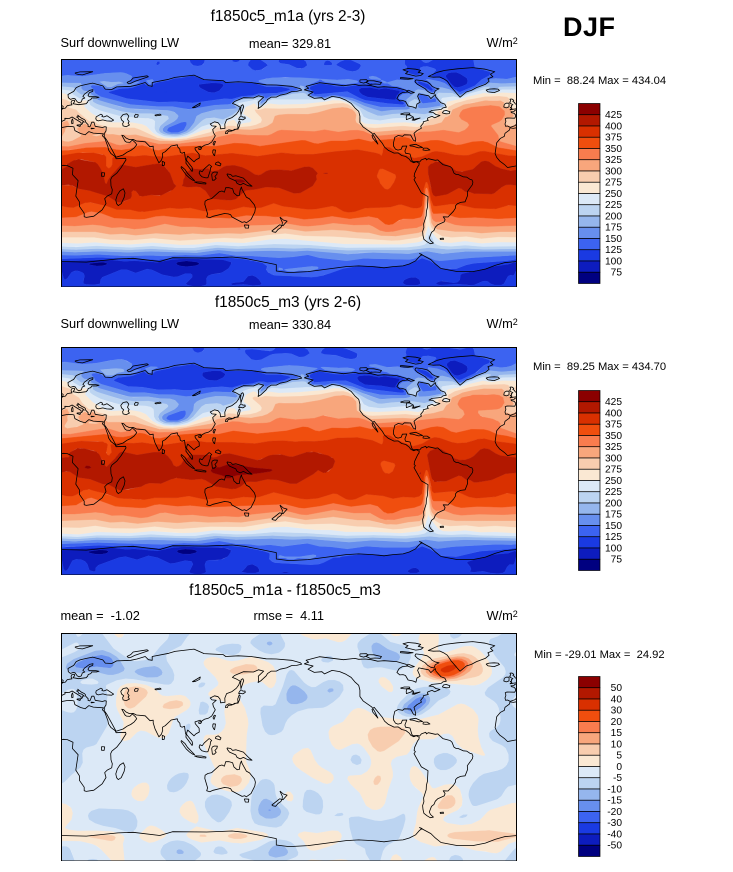 This screenshot has width=733, height=872. Describe the element at coordinates (617, 733) in the screenshot. I see `svg-text: 15` at that location.